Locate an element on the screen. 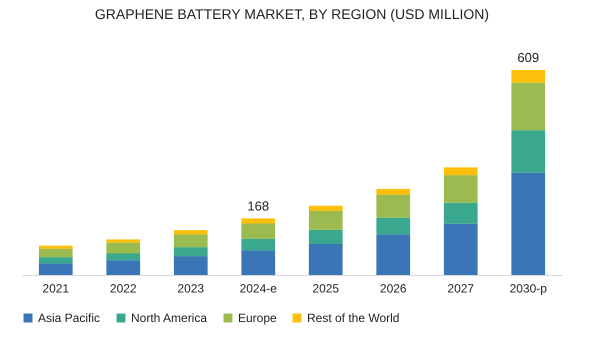 Image resolution: width=591 pixels, height=349 pixels. legend-label: Asia Pacific is located at coordinates (69, 318).